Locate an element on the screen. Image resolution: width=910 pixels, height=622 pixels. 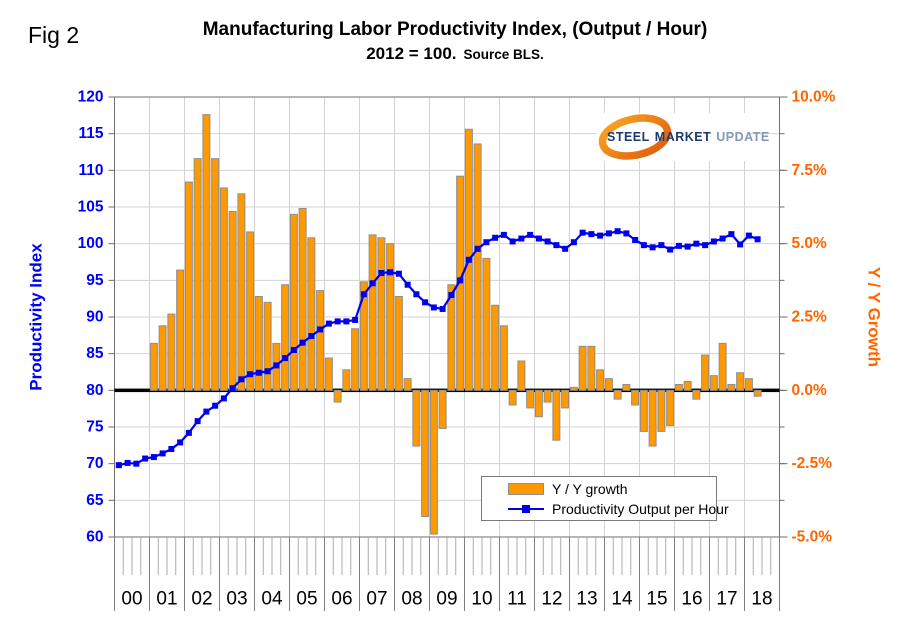
logo-word-steel: STEEL is located at coordinates (628, 137).